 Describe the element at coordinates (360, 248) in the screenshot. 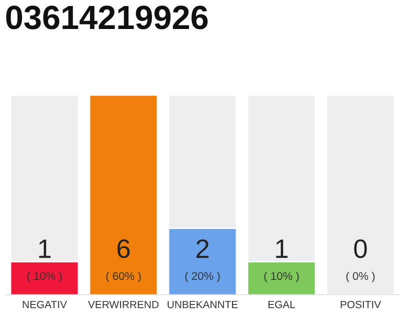

I see `data-label: 0` at that location.